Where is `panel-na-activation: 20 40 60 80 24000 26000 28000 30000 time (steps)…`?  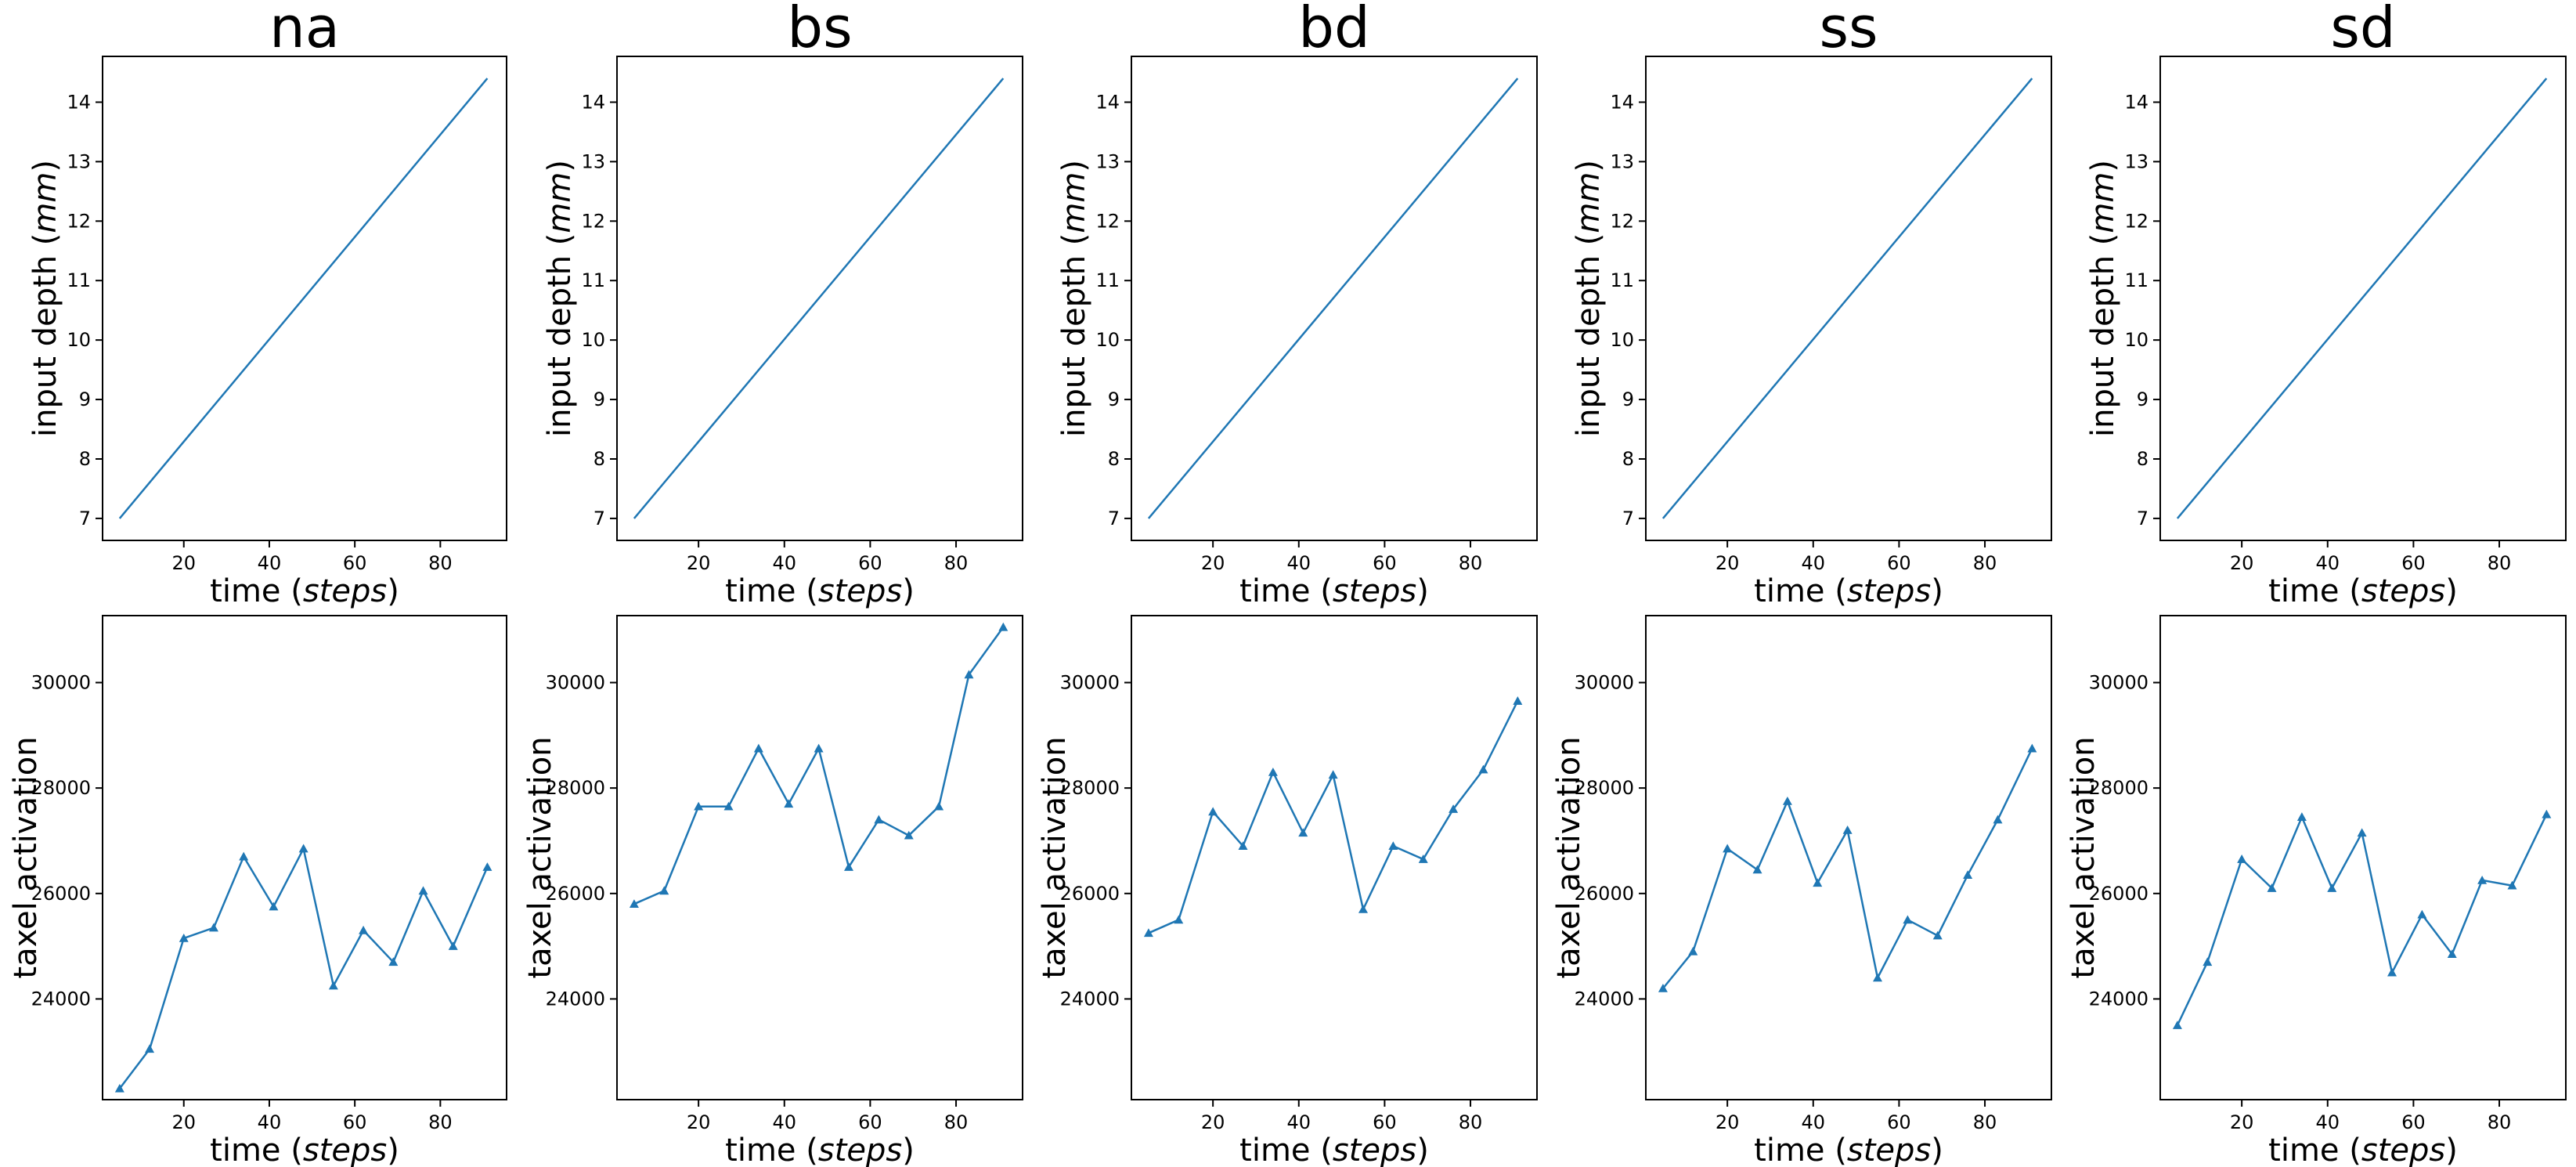
panel-na-activation: 20 40 60 80 24000 26000 28000 30000 time (steps)… is located at coordinates (257, 891).